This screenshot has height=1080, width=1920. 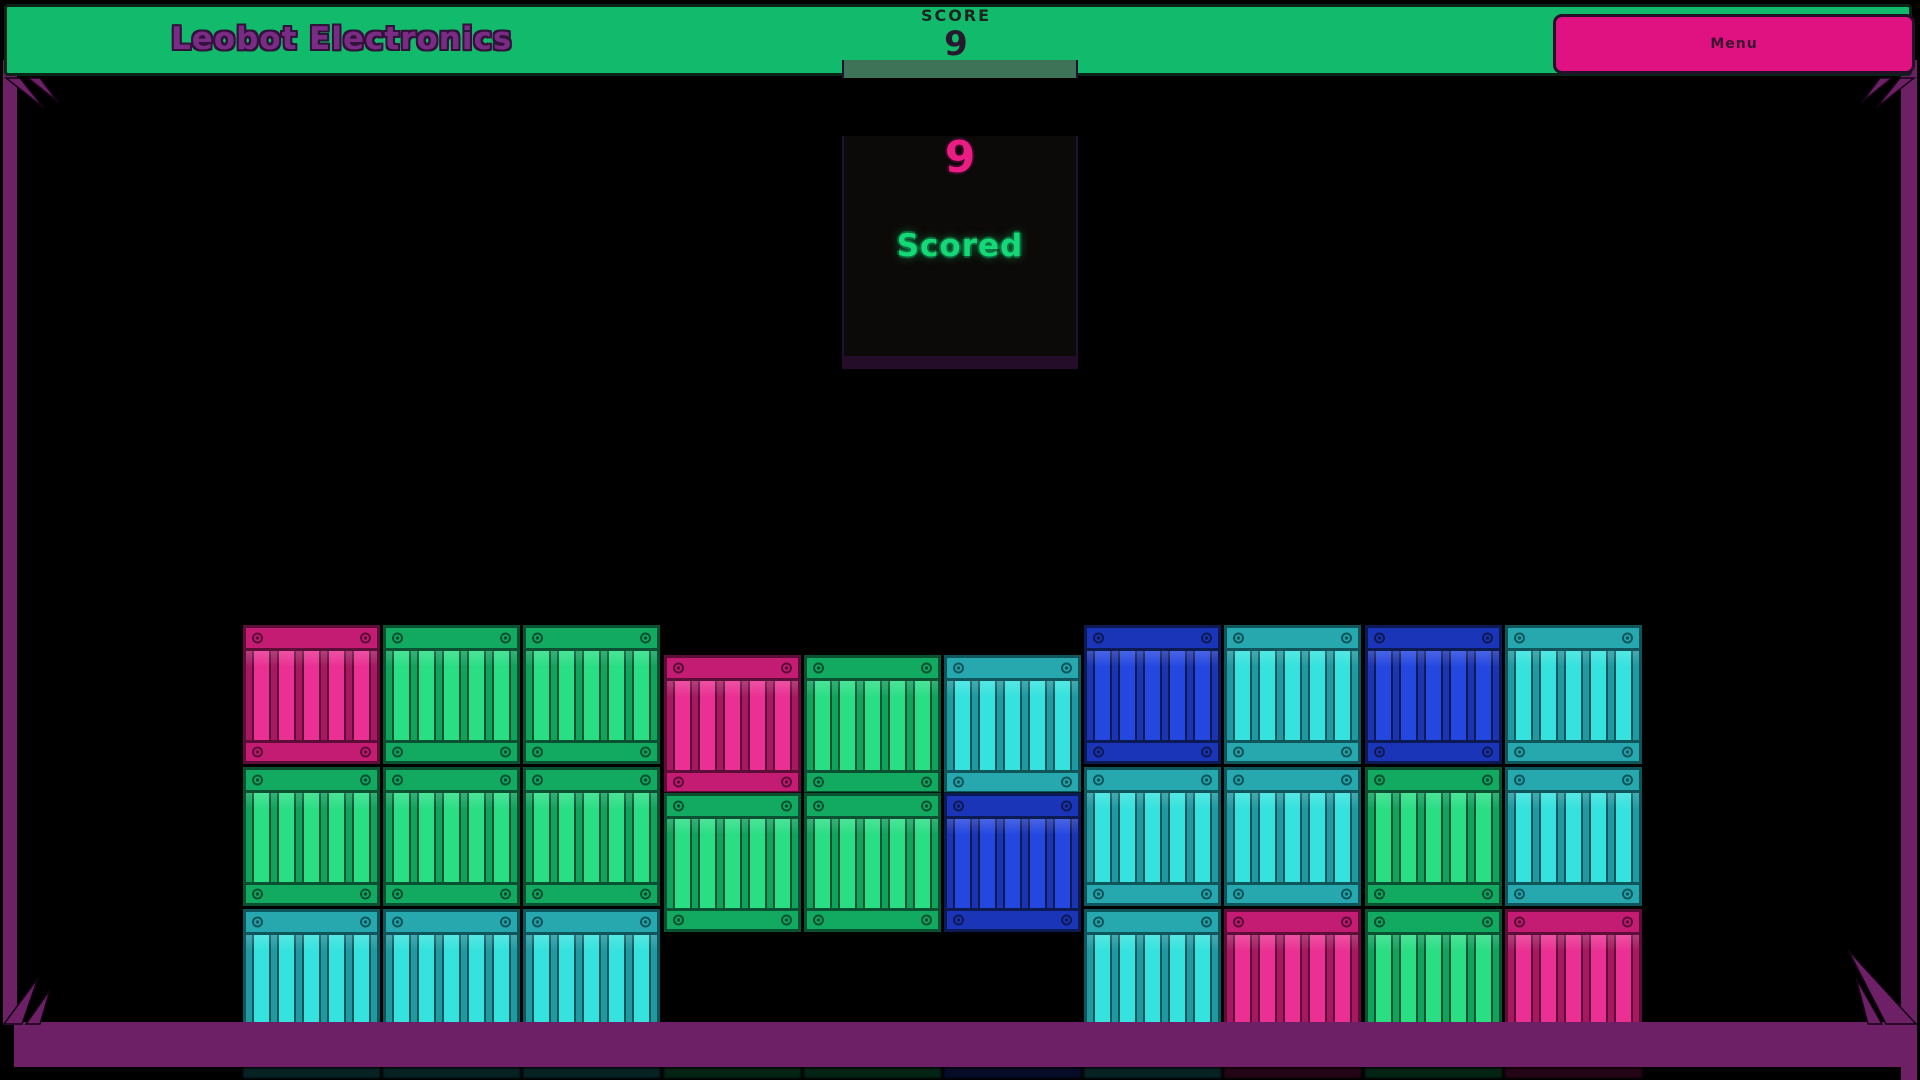 What do you see at coordinates (20, 1001) in the screenshot?
I see `corner-flare-bottom-left` at bounding box center [20, 1001].